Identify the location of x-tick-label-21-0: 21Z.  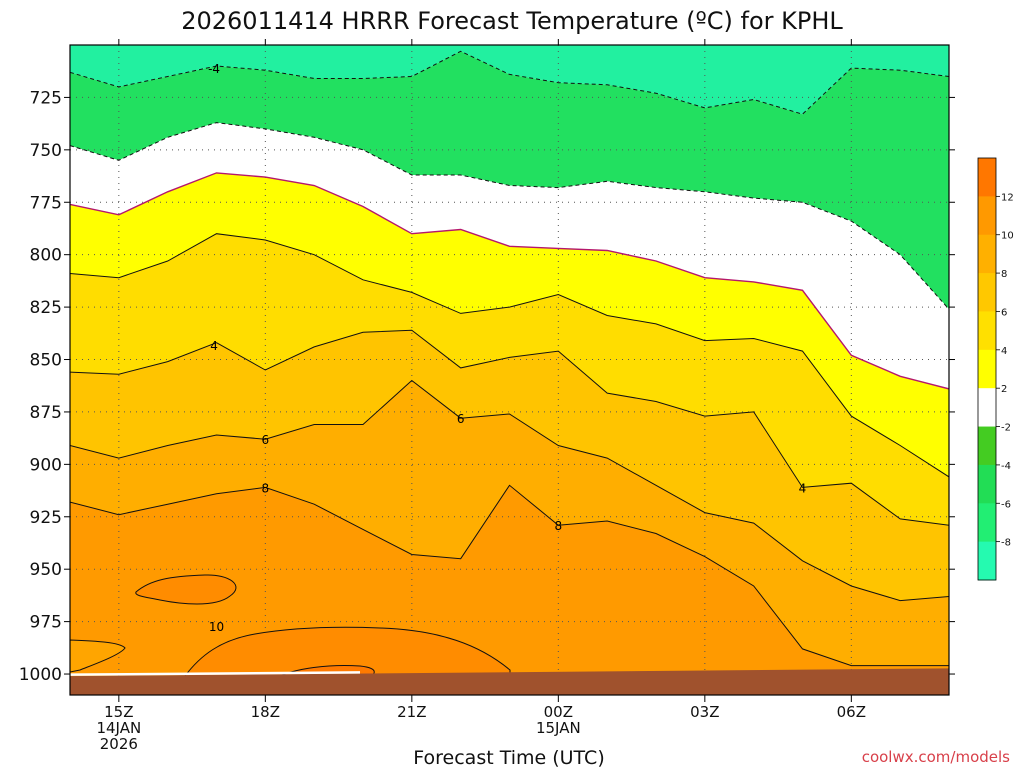
(411, 712).